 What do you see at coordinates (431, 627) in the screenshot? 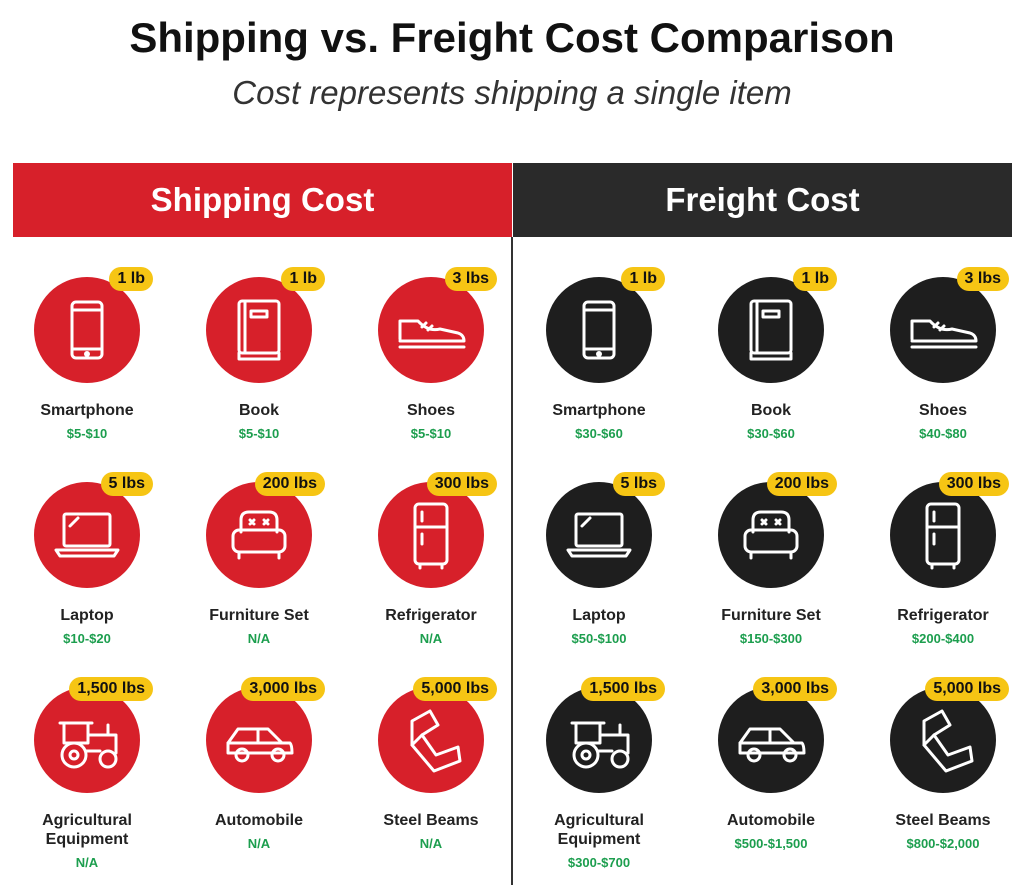
I see `item-name: Refrigerator N/A` at bounding box center [431, 627].